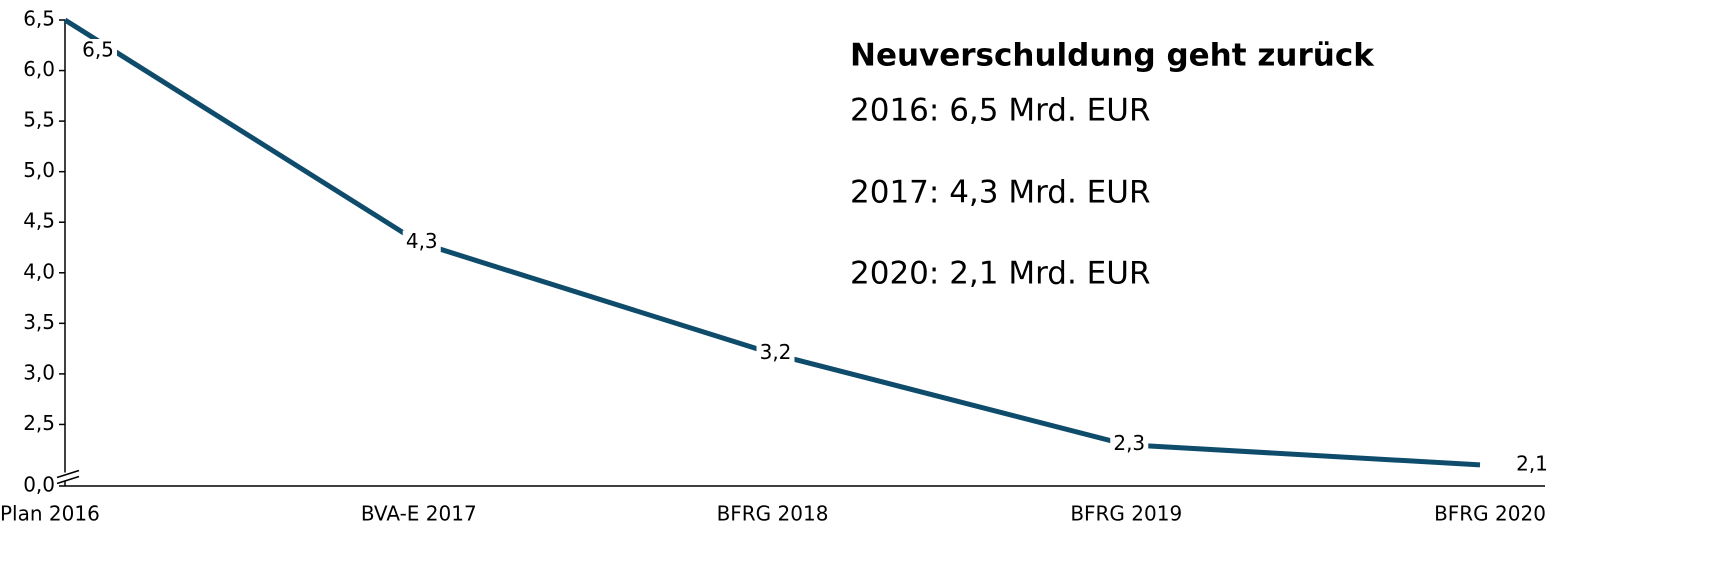 This screenshot has width=1731, height=582. I want to click on data-label: 2,3, so click(1129, 443).